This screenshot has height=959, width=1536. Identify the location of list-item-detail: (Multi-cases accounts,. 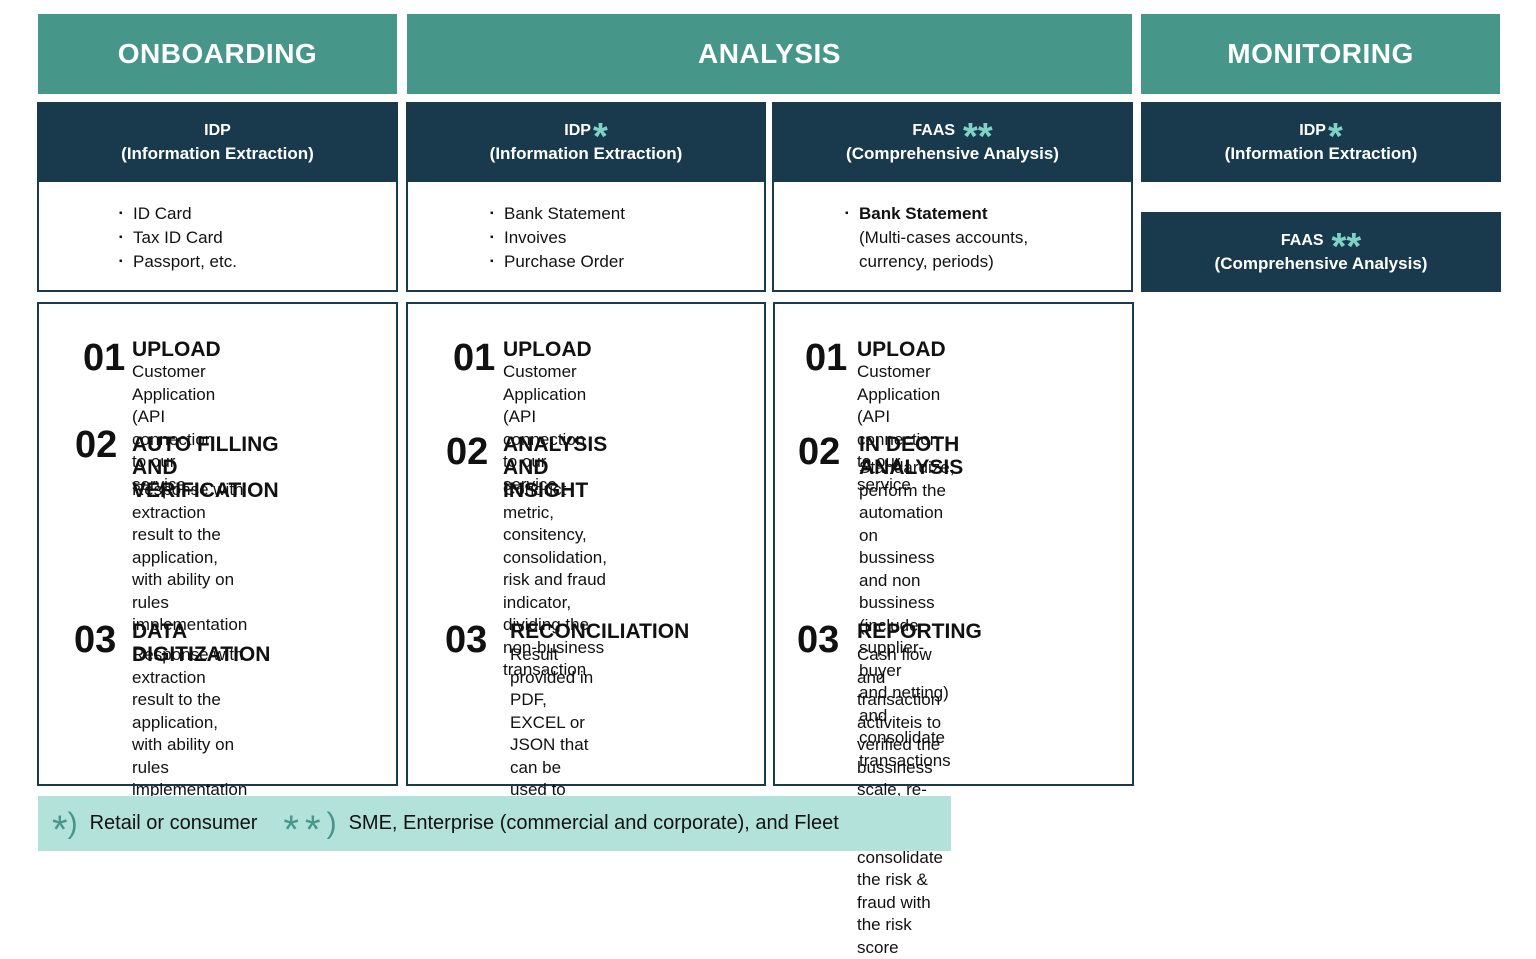
(944, 237).